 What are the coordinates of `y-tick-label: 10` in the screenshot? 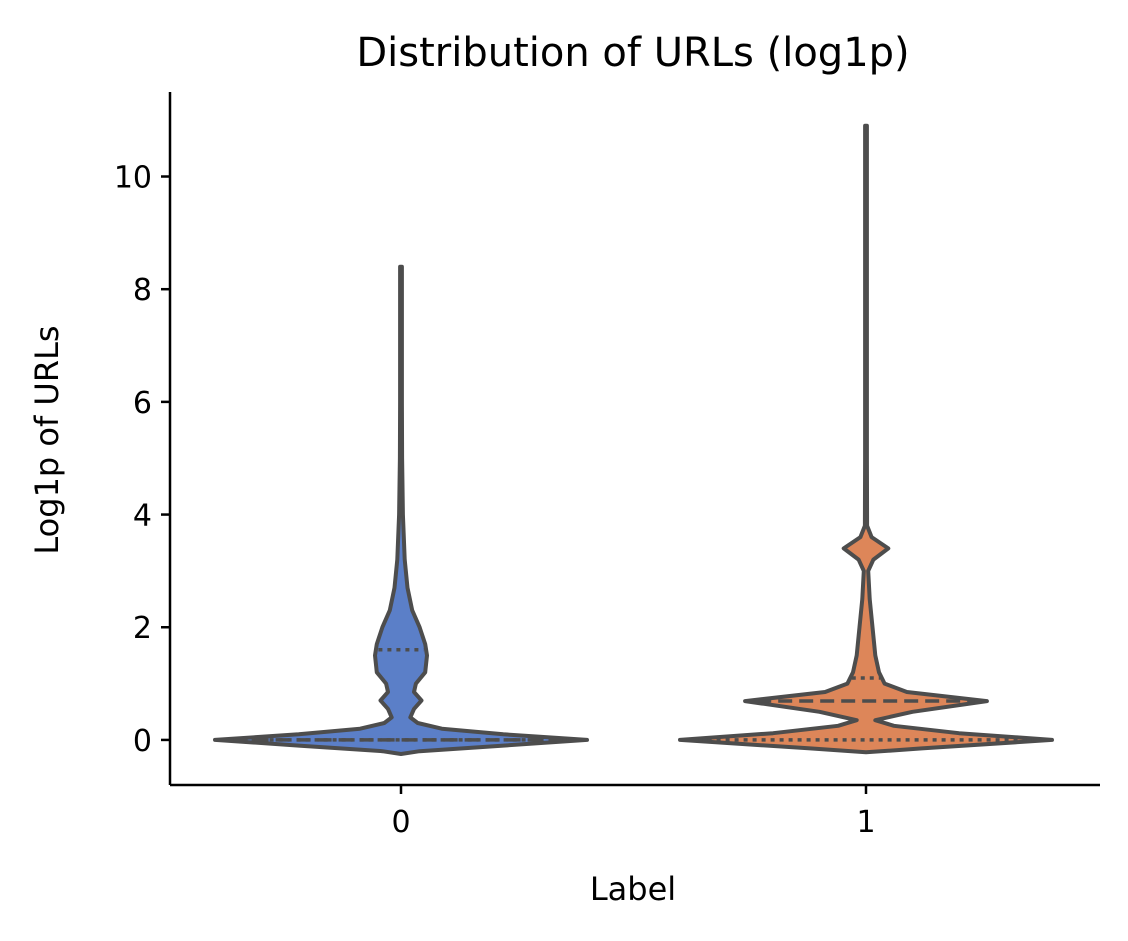 It's located at (133, 178).